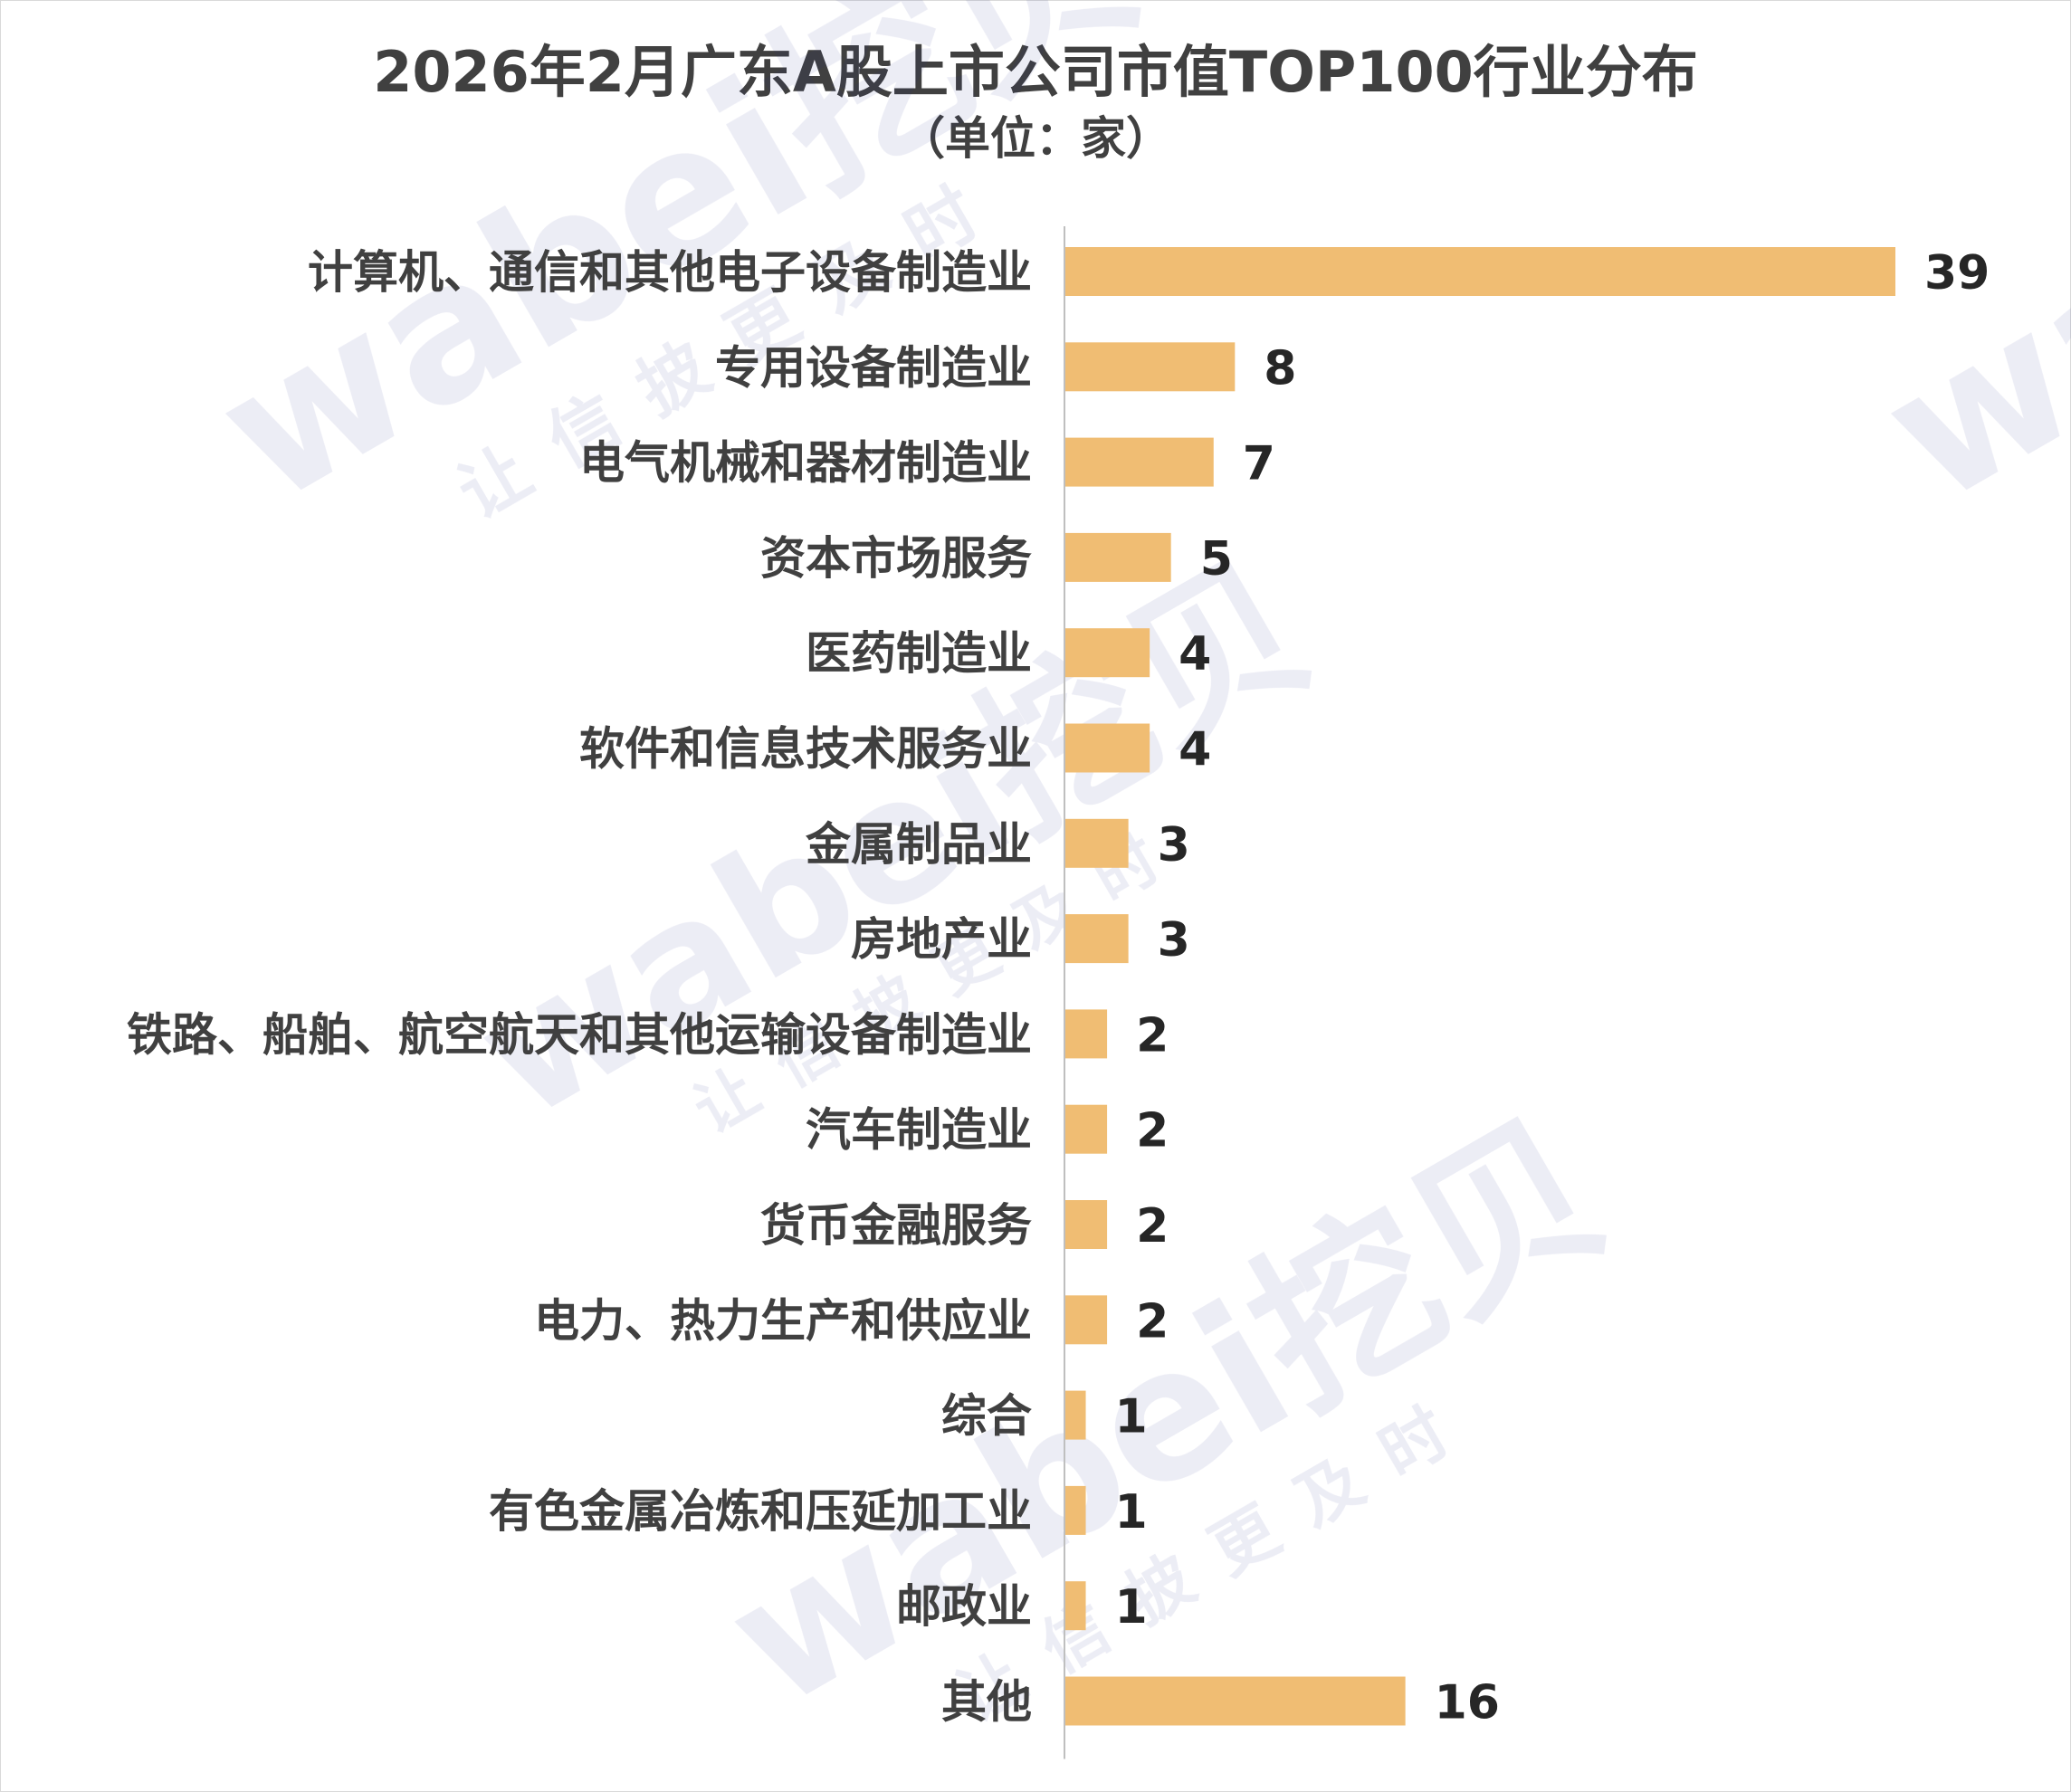  What do you see at coordinates (1957, 273) in the screenshot?
I see `value-label-0: 39` at bounding box center [1957, 273].